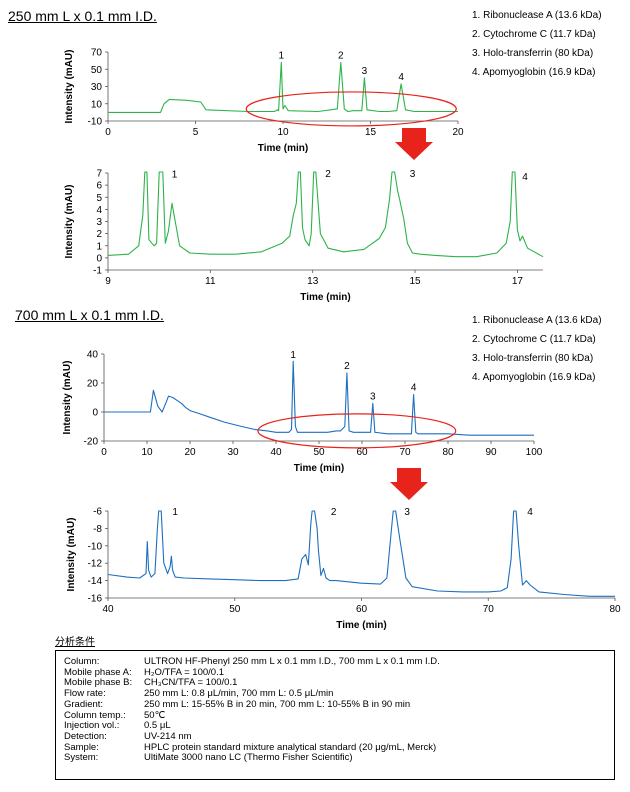  What do you see at coordinates (184, 672) in the screenshot?
I see `condition-value: H₂O/TFA = 100/0.1` at bounding box center [184, 672].